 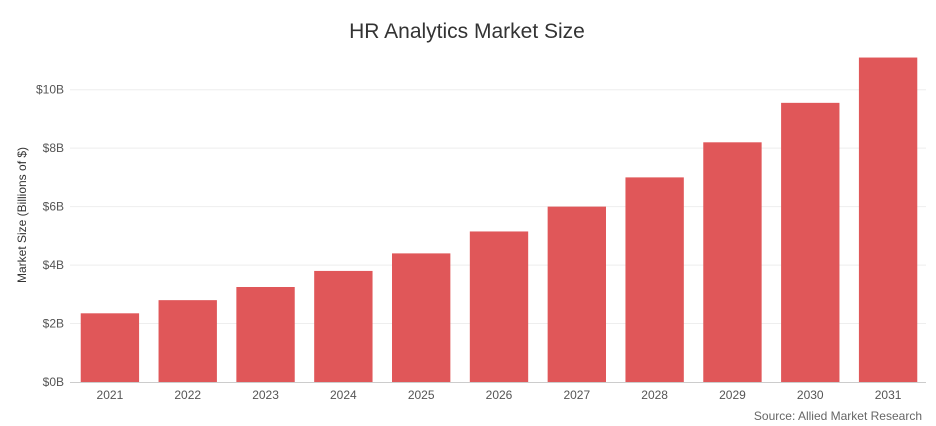 What do you see at coordinates (53, 207) in the screenshot?
I see `y-tick-label: $6B` at bounding box center [53, 207].